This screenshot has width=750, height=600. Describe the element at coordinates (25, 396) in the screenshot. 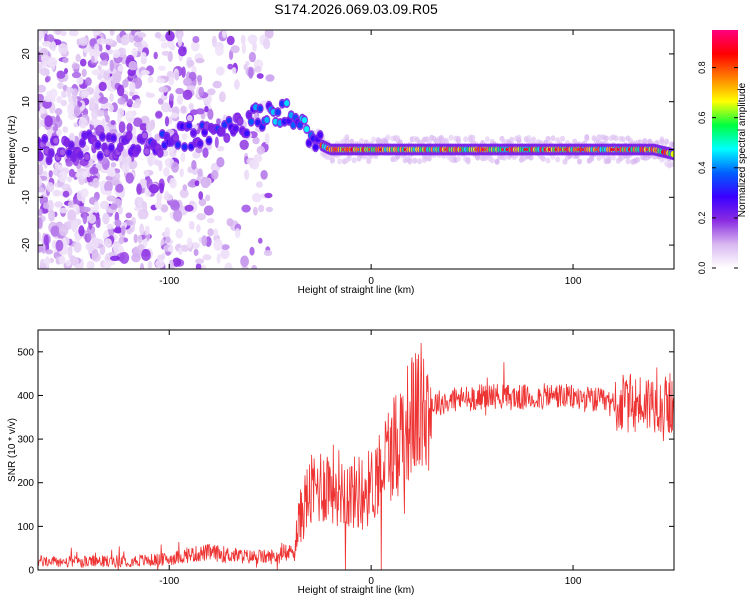

I see `snr-y-tick-label: 400` at that location.